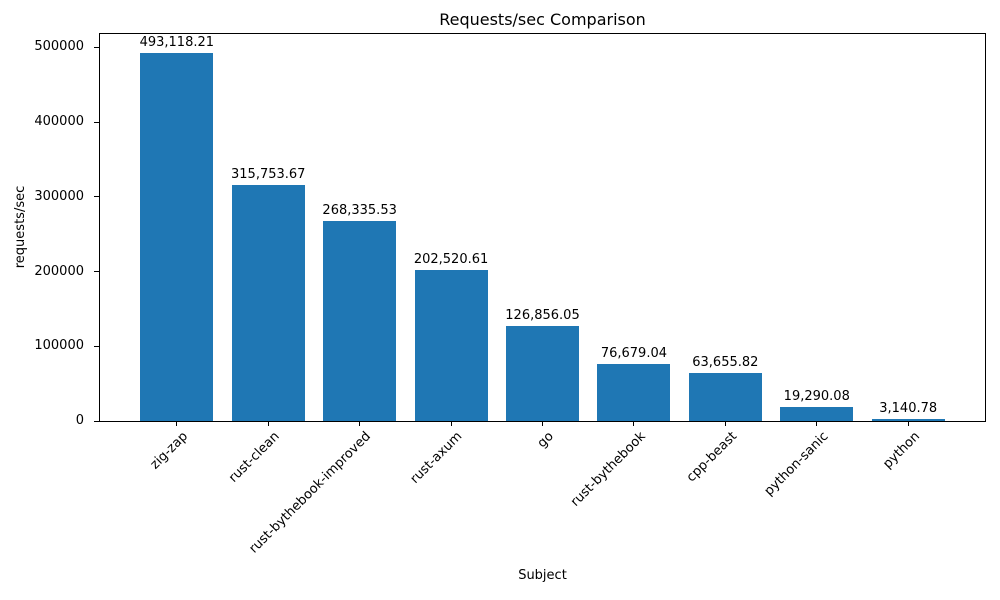 This screenshot has height=600, width=1000. I want to click on x-tick-label: cpp-beast, so click(711, 457).